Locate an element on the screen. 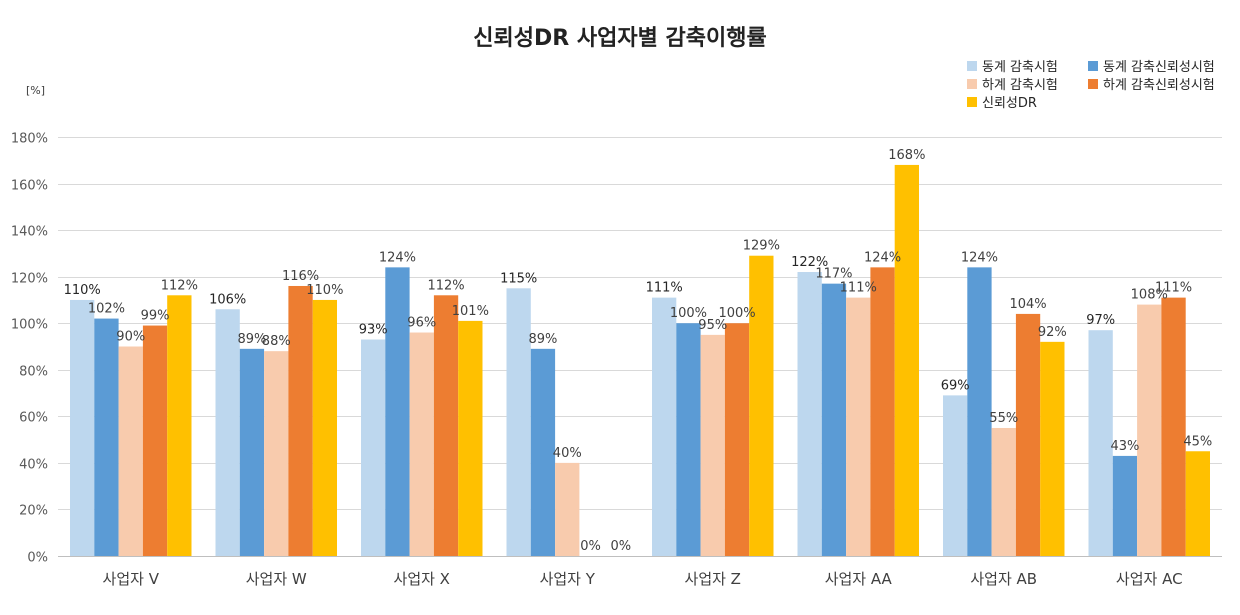 The width and height of the screenshot is (1240, 615). data-label: 0% is located at coordinates (590, 546).